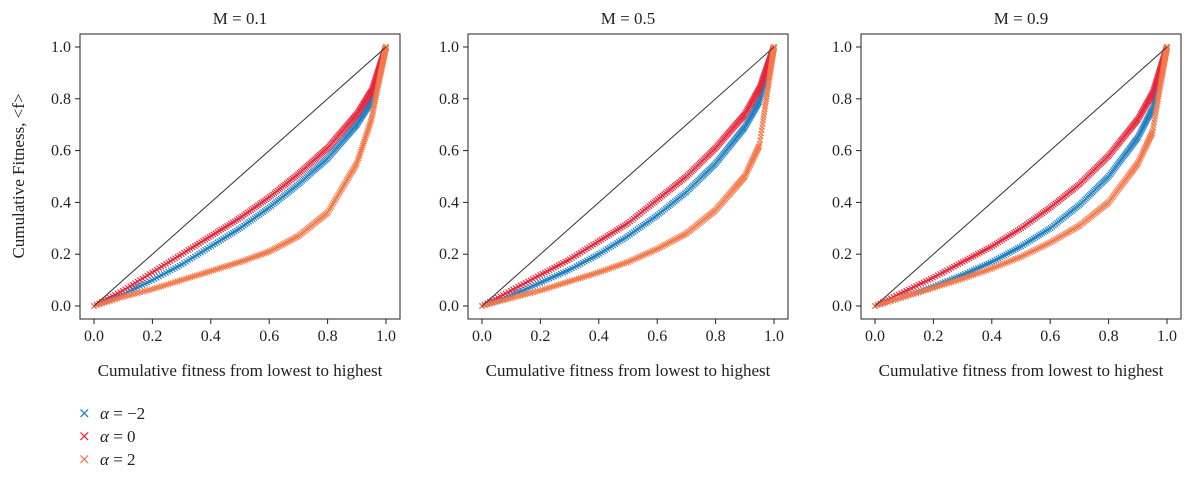 Image resolution: width=1204 pixels, height=480 pixels. Describe the element at coordinates (127, 413) in the screenshot. I see `legend-value-alpha-neg2: = −2` at that location.